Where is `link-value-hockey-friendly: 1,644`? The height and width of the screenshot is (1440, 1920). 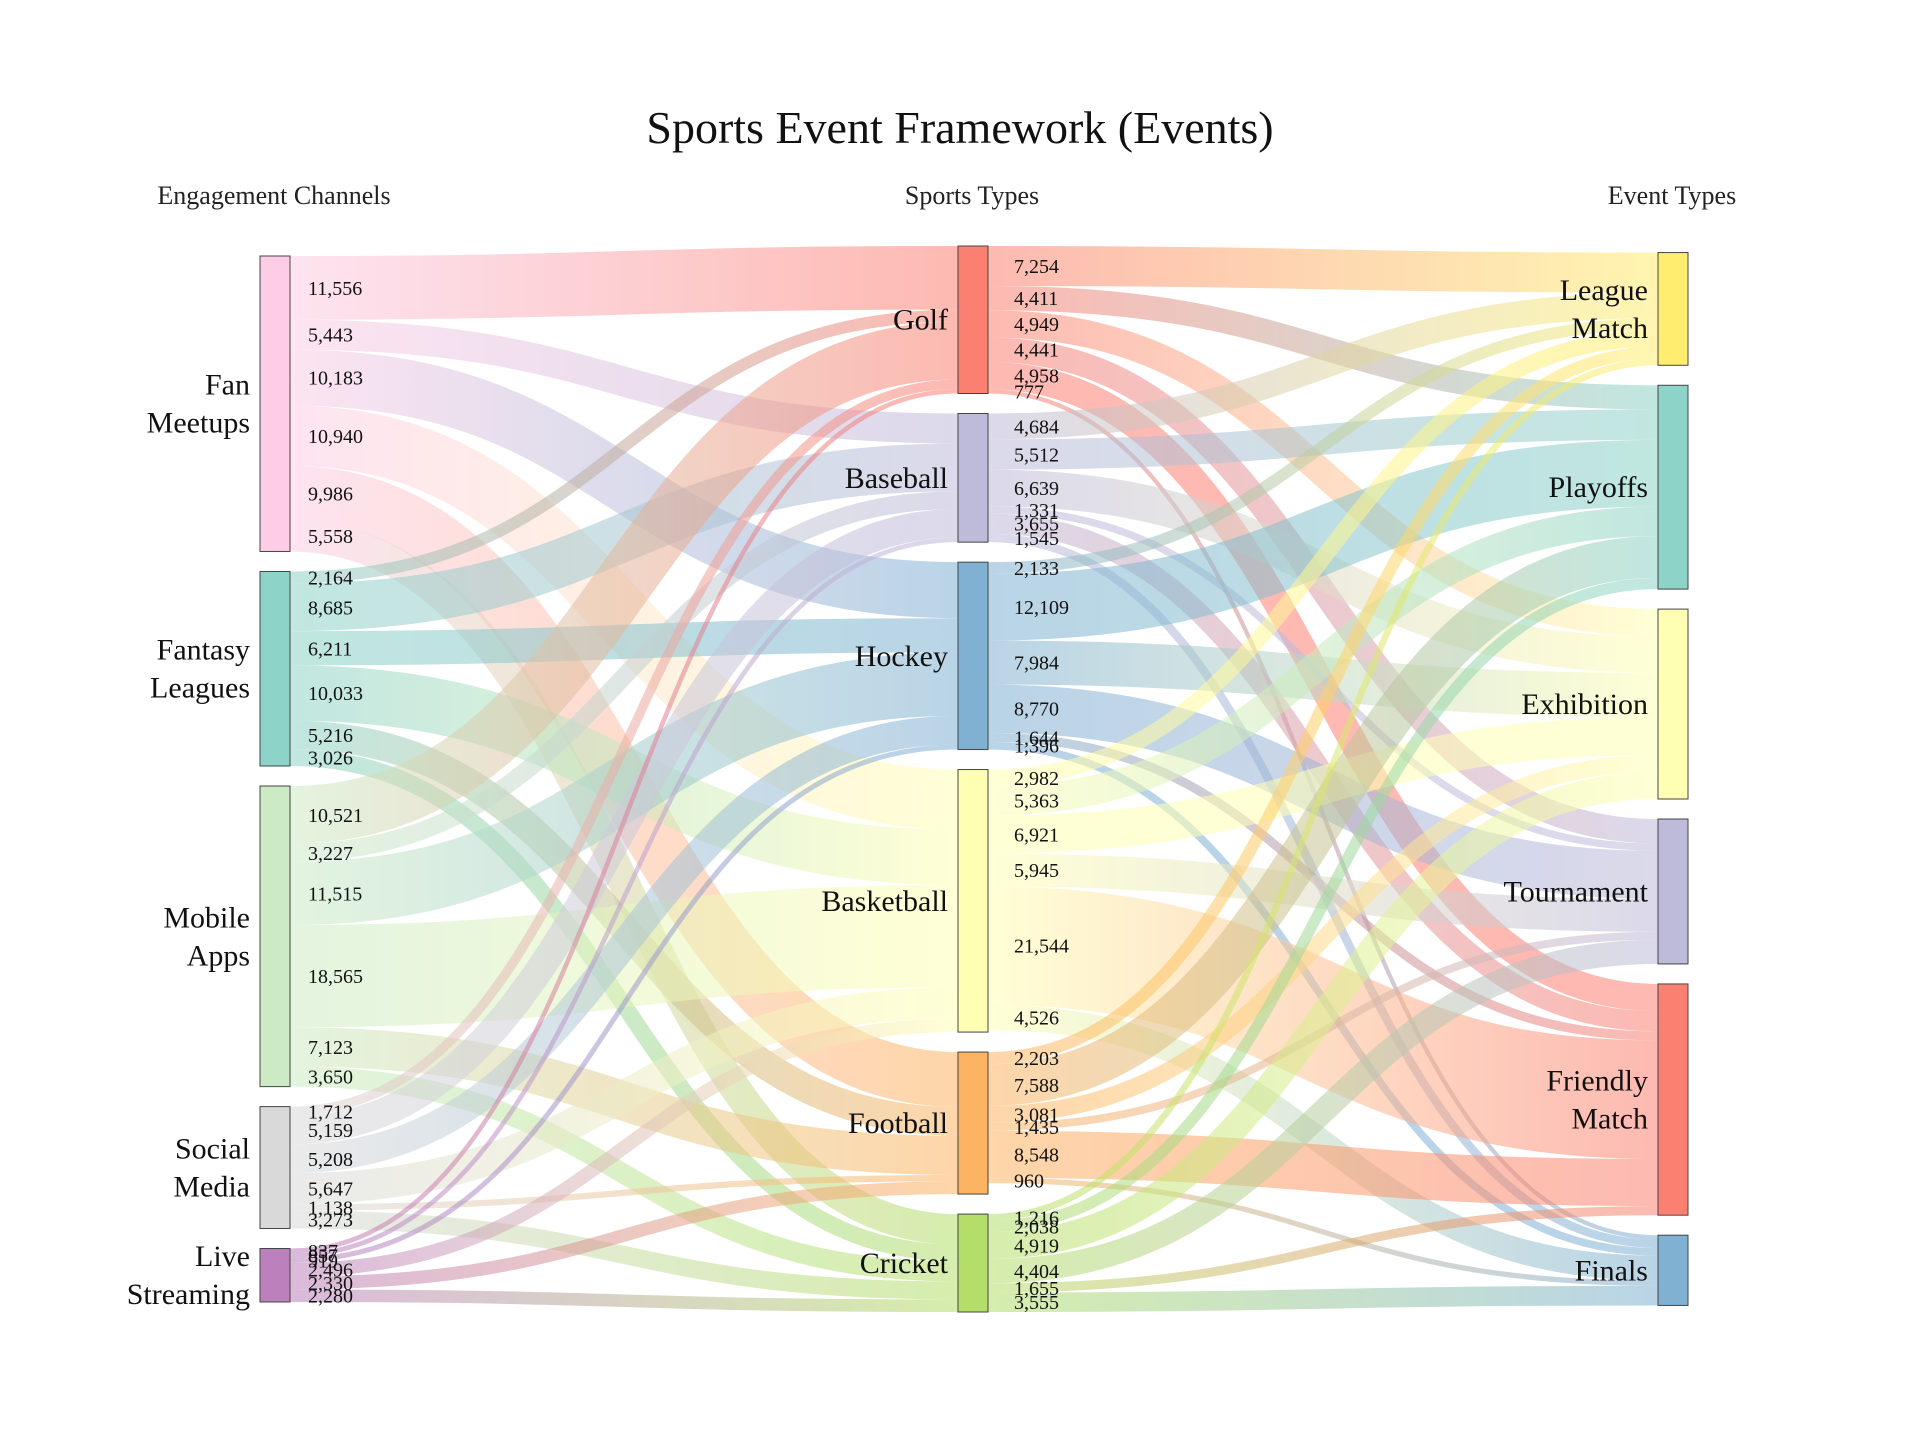
link-value-hockey-friendly: 1,644 is located at coordinates (1036, 738).